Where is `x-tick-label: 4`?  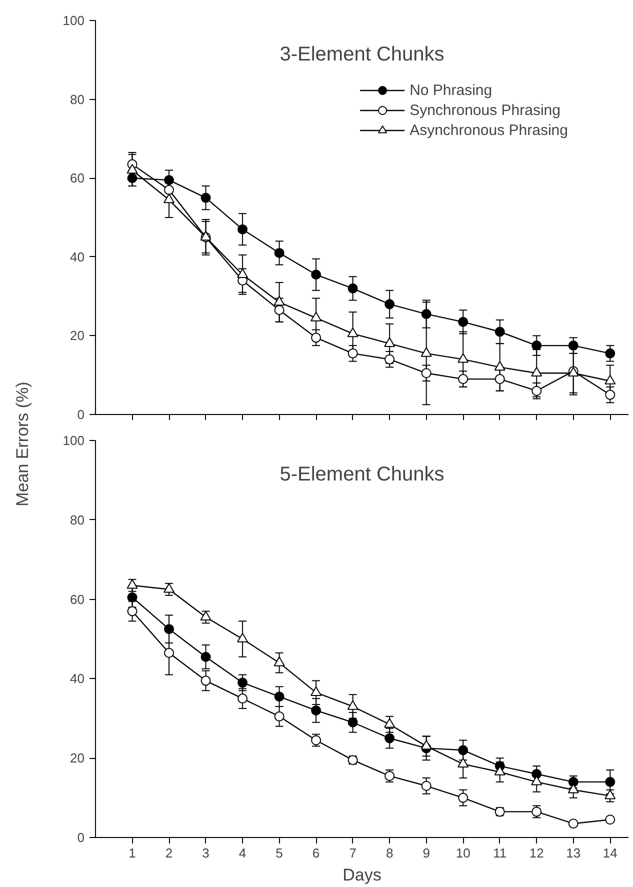
x-tick-label: 4 is located at coordinates (242, 853).